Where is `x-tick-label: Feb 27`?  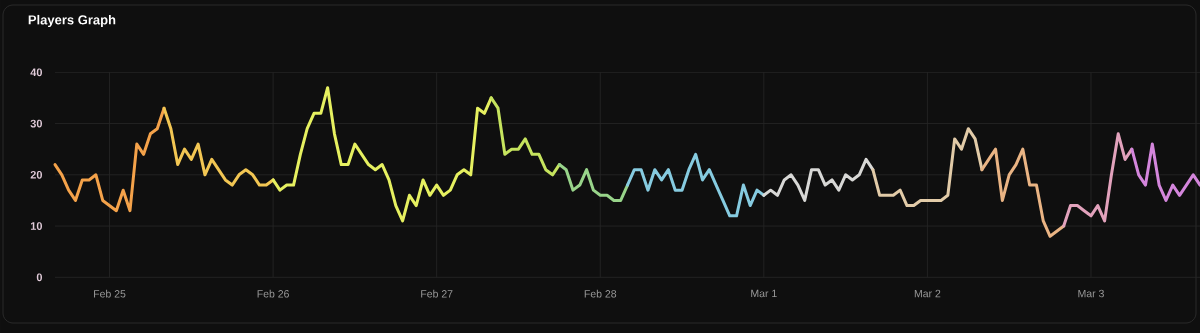
x-tick-label: Feb 27 is located at coordinates (437, 293).